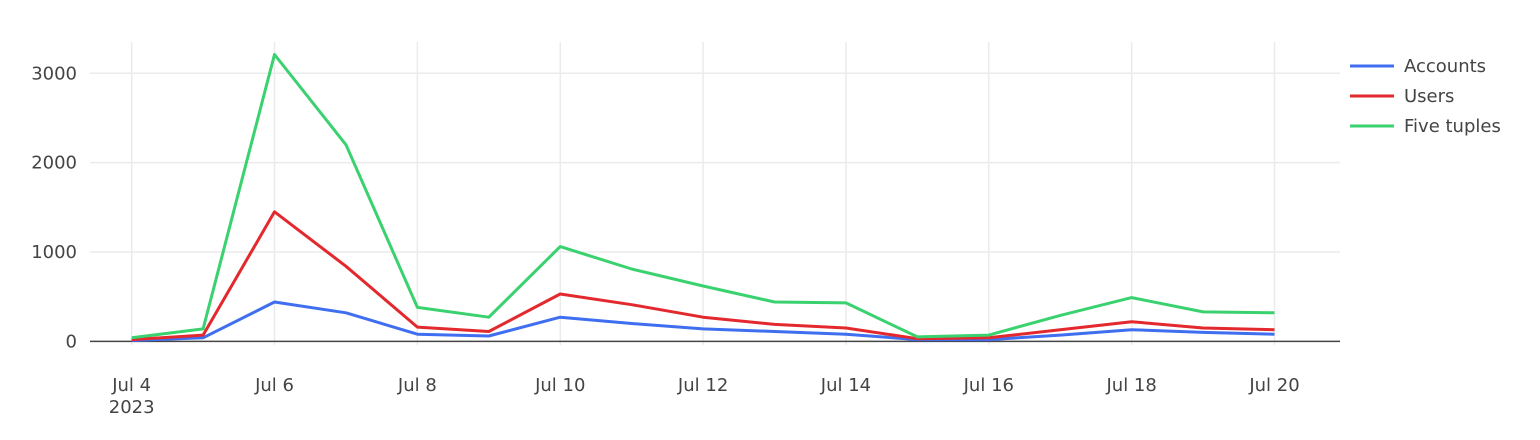  I want to click on x-tick-label: Jul 6, so click(274, 385).